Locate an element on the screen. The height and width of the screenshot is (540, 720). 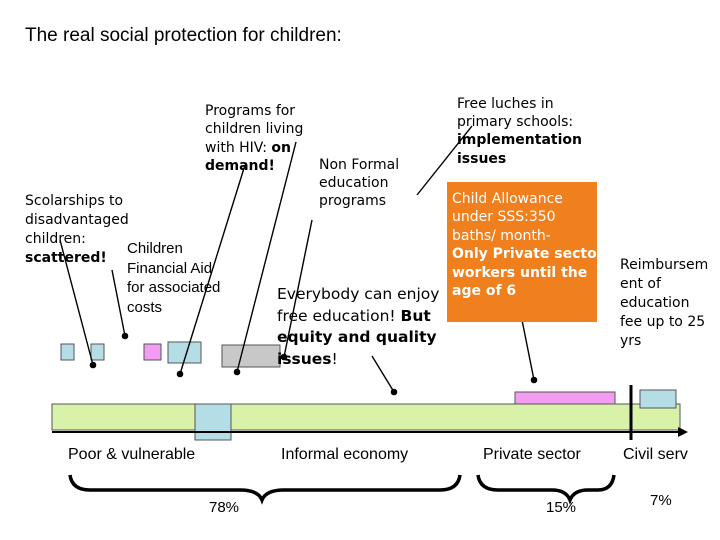
sector-label-informal: Informal economy is located at coordinates (345, 454).